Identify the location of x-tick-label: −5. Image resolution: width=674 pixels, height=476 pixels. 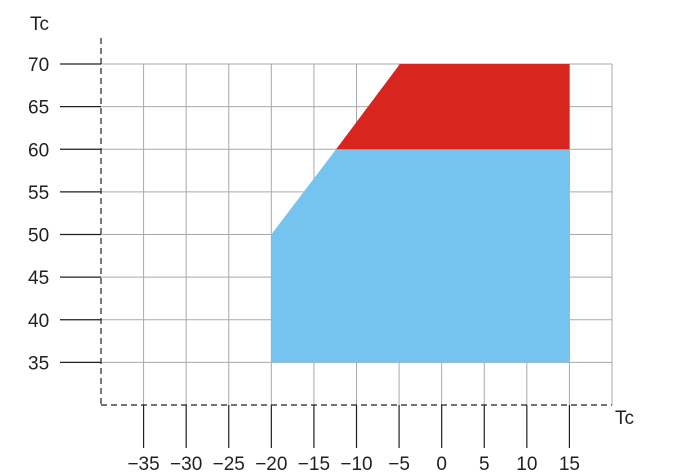
(399, 464).